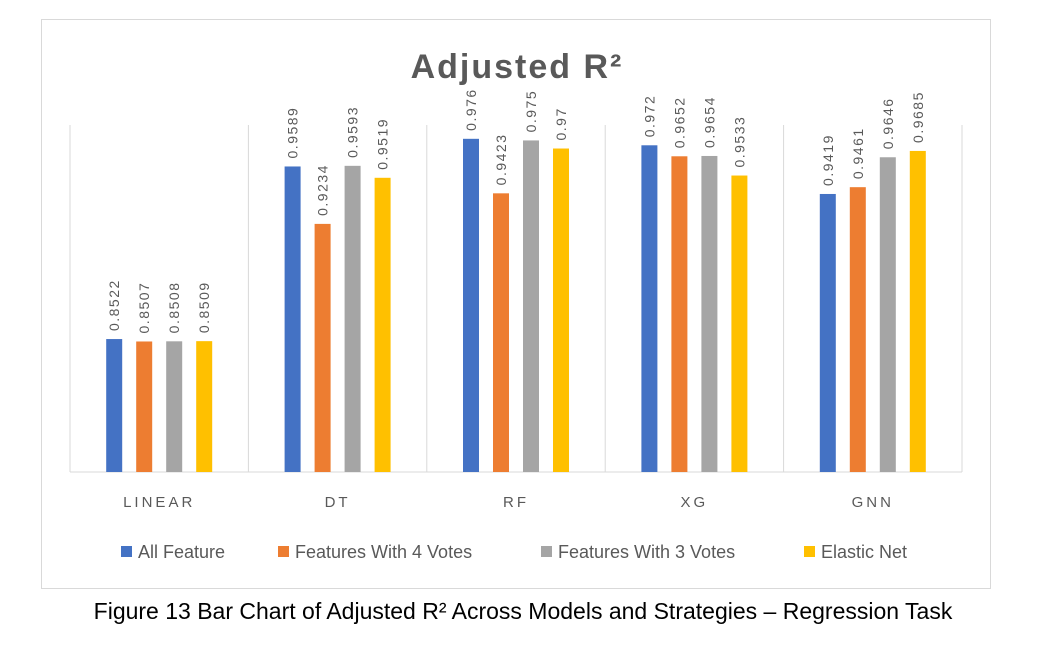 The image size is (1046, 646). I want to click on data-label: 0.8508, so click(174, 307).